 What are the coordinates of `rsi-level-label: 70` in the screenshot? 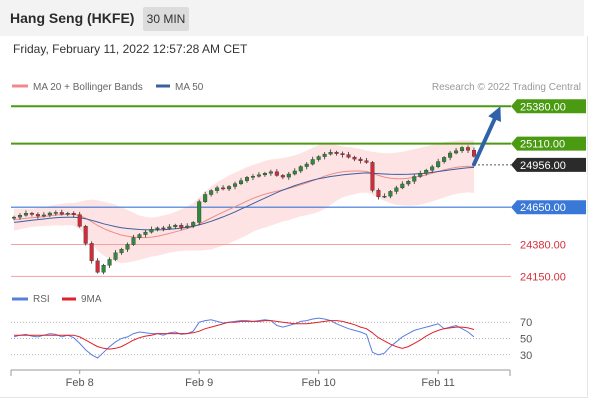 It's located at (526, 323).